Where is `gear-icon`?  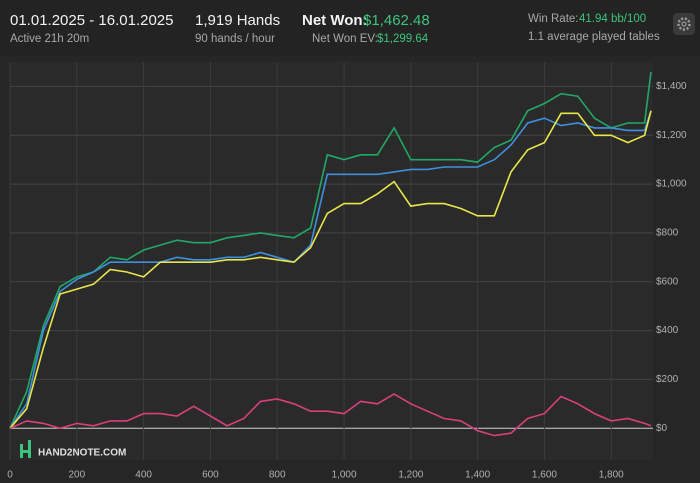
gear-icon is located at coordinates (684, 24).